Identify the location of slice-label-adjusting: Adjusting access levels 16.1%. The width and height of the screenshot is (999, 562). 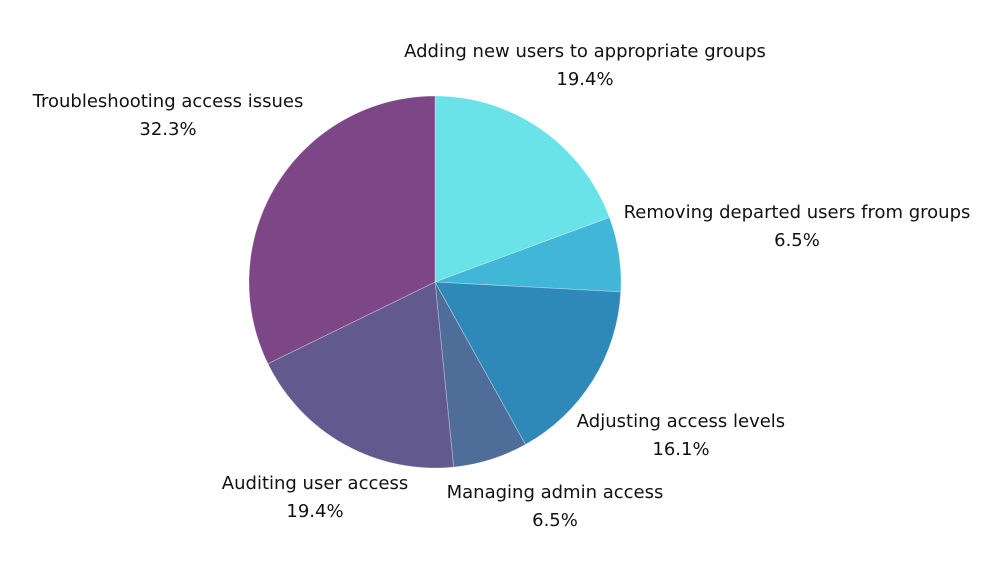
(681, 436).